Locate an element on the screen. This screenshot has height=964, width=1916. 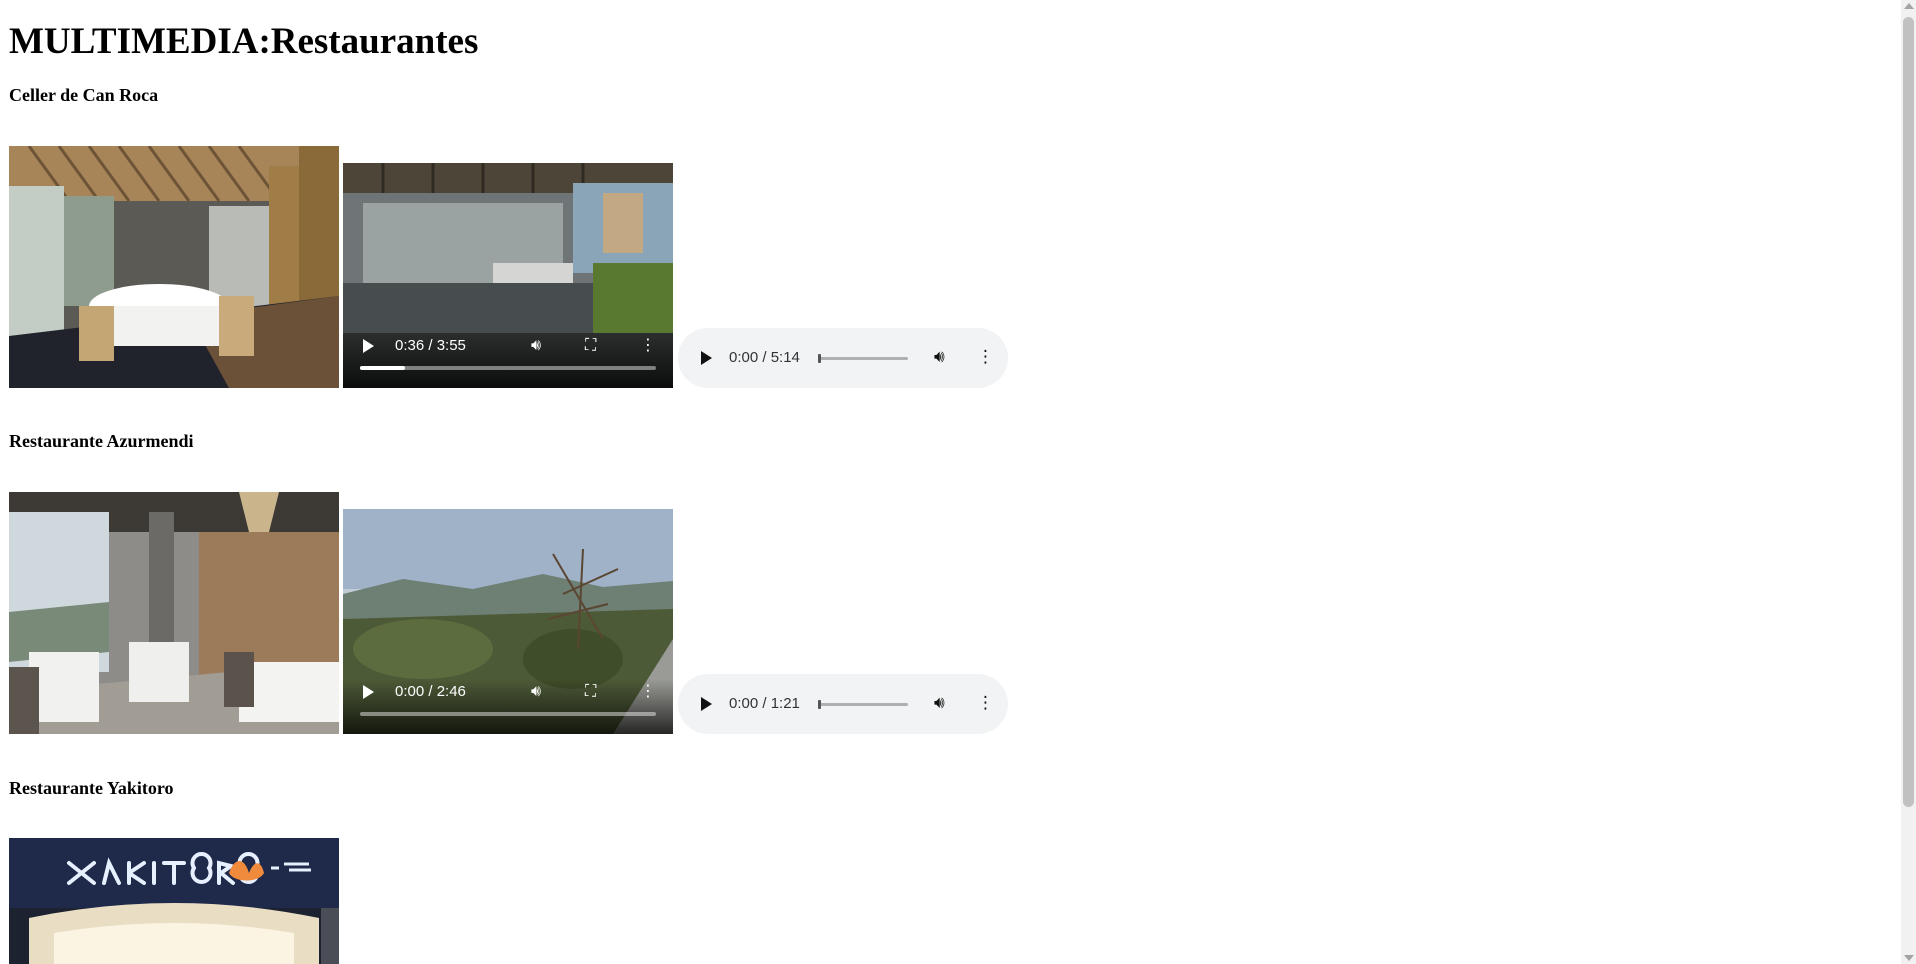
restaurant-video-player: 0:00 / 2:46 🔊︎ ⛶ ⋮ is located at coordinates (508, 621).